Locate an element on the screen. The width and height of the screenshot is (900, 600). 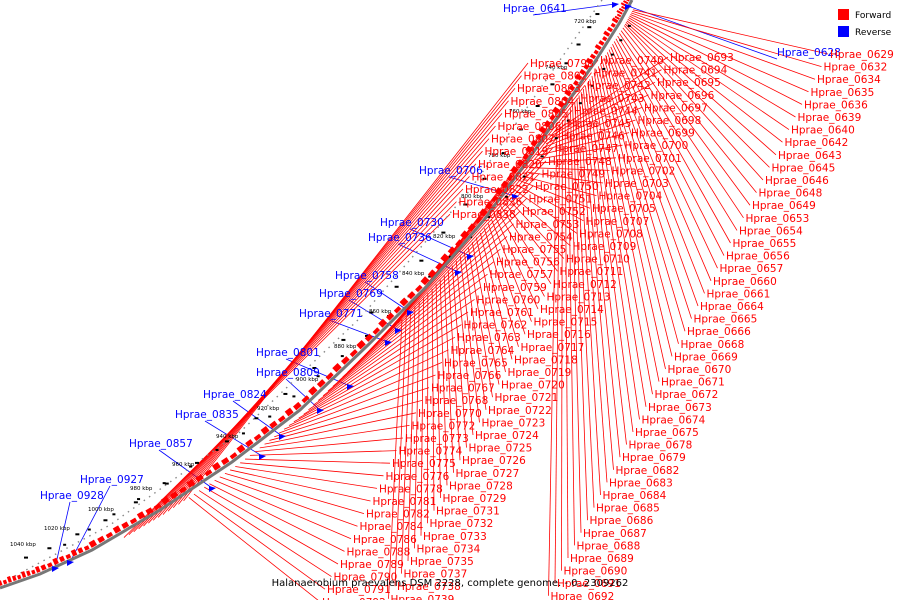
forward-gene-label: Hprae_0695 is located at coordinates (689, 83).